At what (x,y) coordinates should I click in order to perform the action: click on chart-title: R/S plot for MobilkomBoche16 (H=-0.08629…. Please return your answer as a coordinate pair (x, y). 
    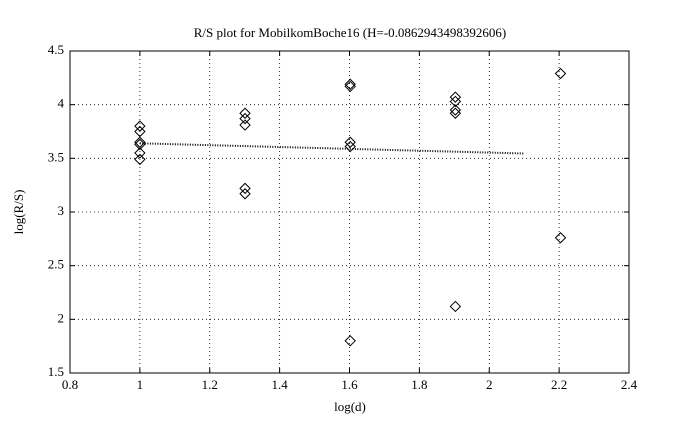
    Looking at the image, I should click on (350, 32).